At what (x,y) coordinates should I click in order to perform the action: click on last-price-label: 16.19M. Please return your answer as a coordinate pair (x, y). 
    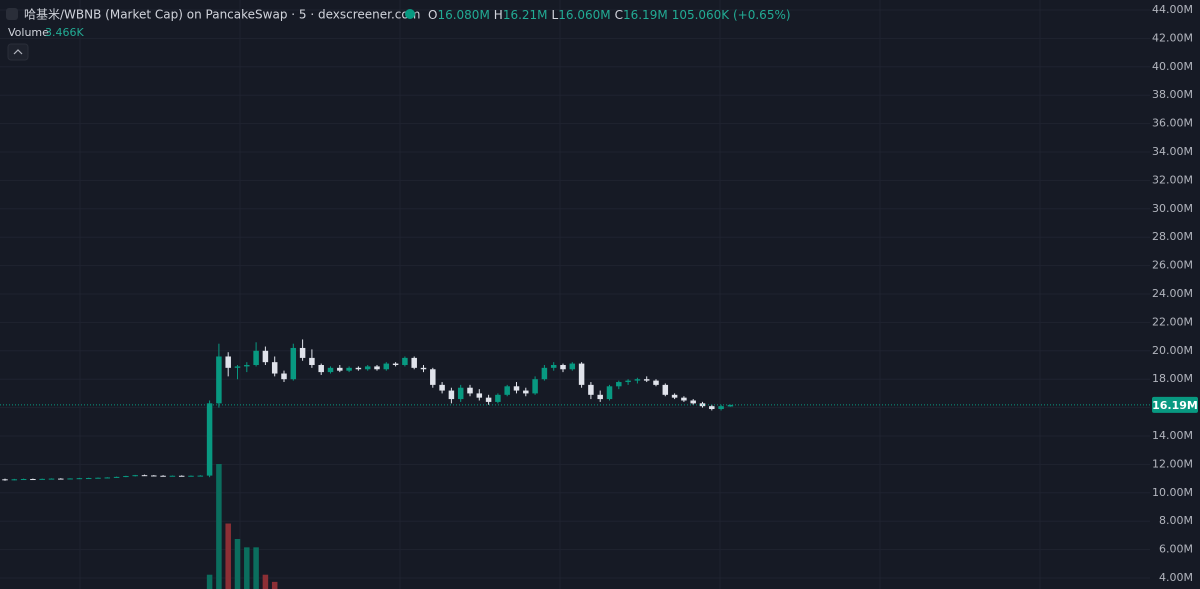
    Looking at the image, I should click on (1175, 405).